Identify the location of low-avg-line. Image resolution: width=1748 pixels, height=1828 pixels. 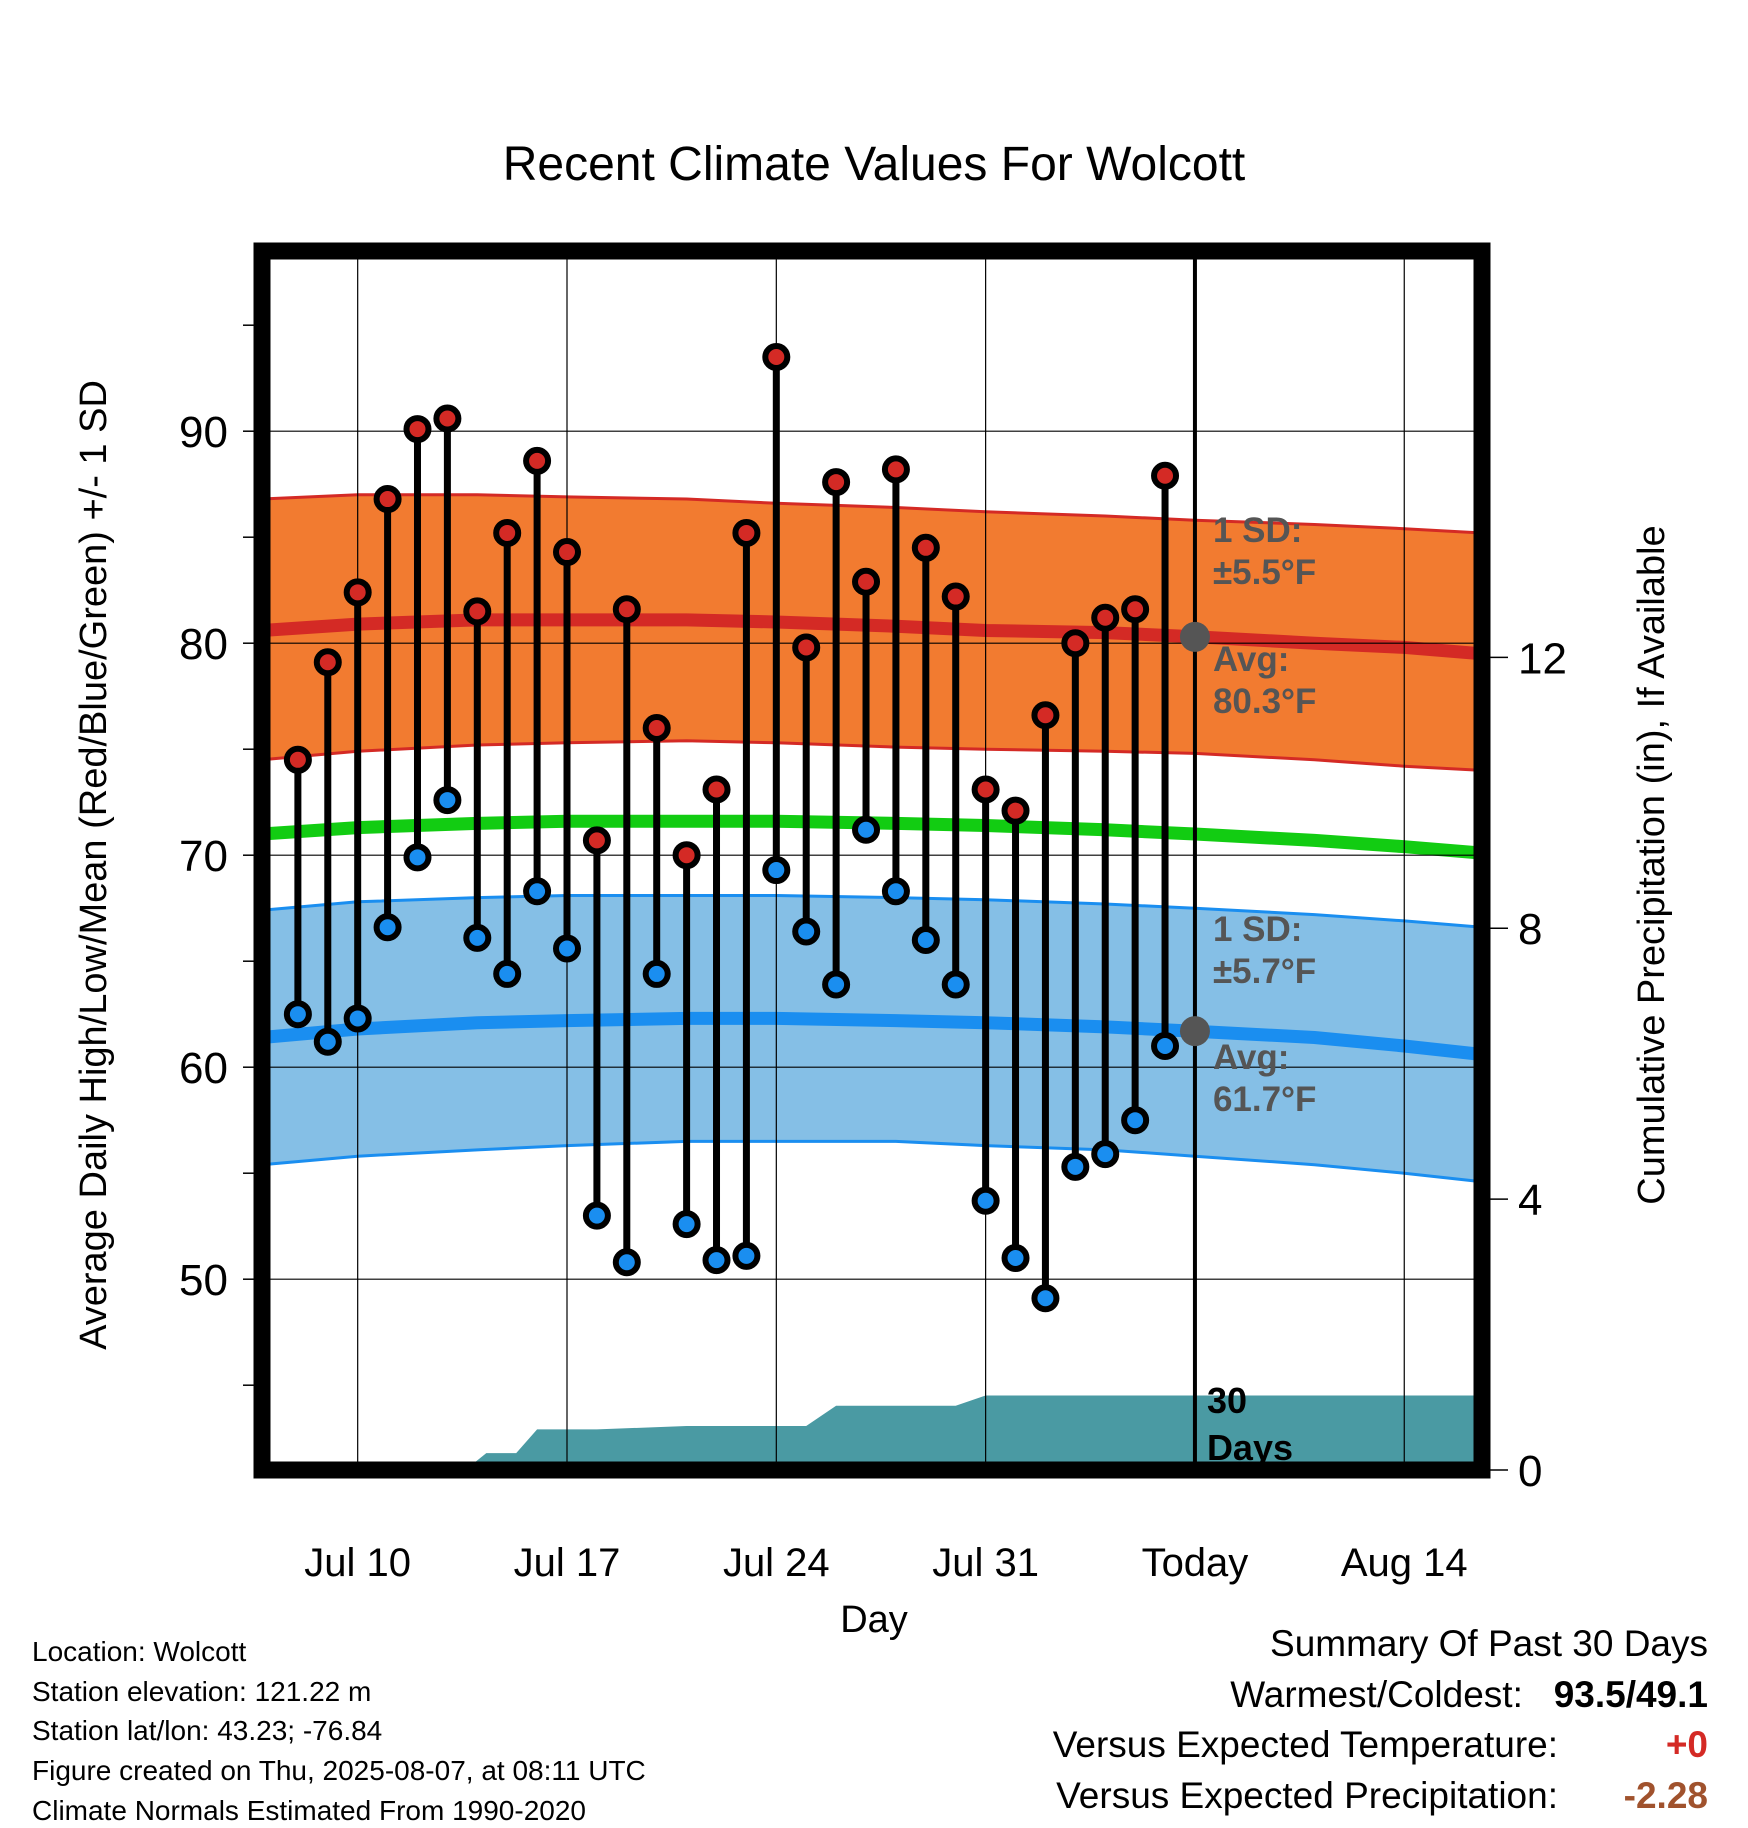
(872, 1036).